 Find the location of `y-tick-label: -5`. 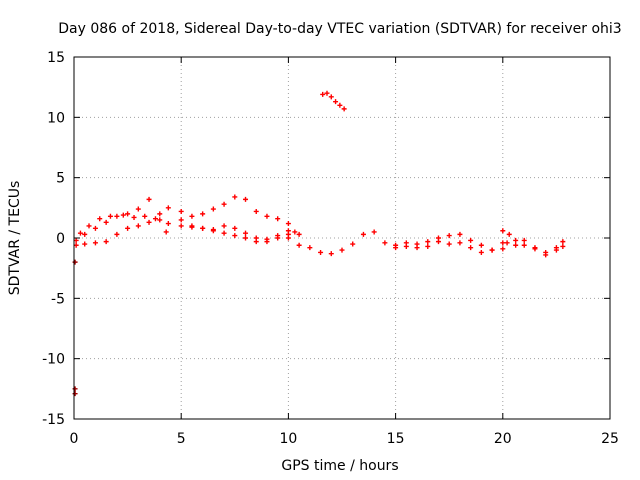

y-tick-label: -5 is located at coordinates (58, 299).